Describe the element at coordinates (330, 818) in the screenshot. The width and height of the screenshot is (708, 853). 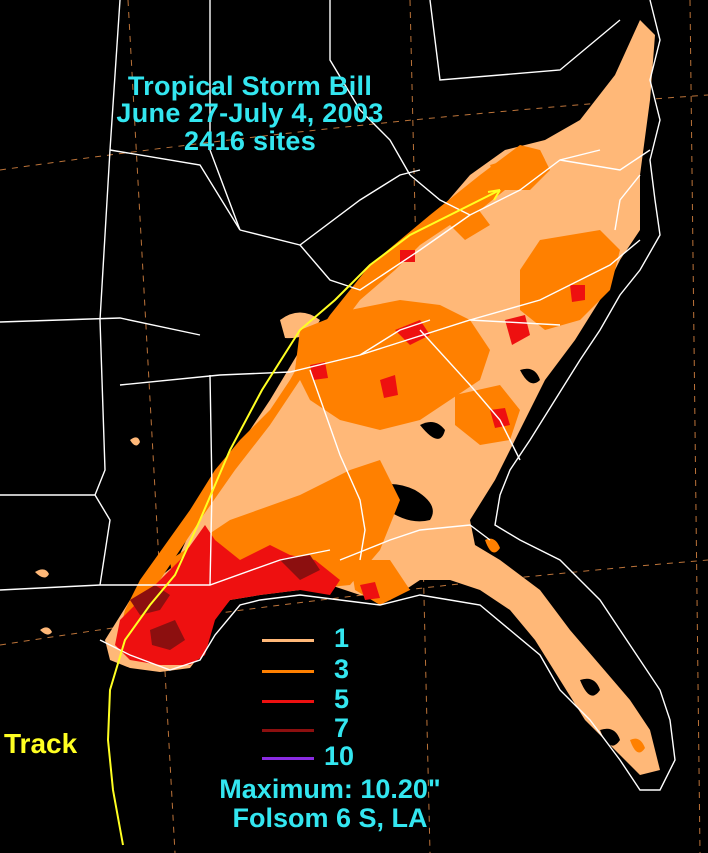
I see `maximum-location: Folsom 6 S, LA` at that location.